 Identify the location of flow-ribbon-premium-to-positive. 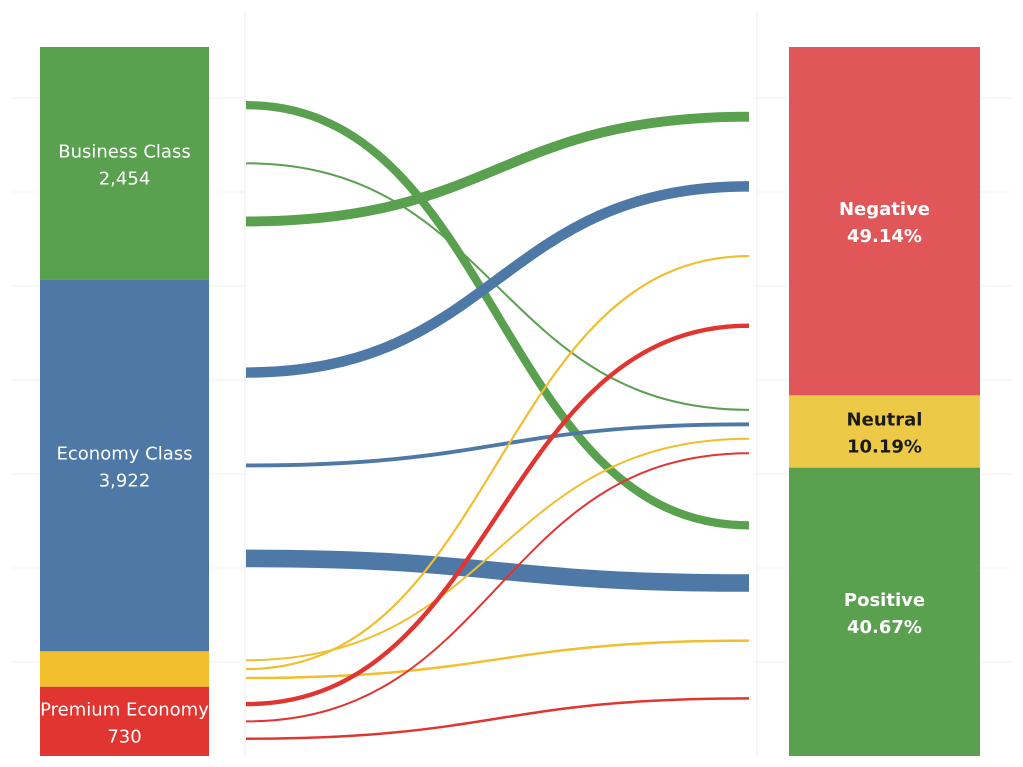
(497, 718).